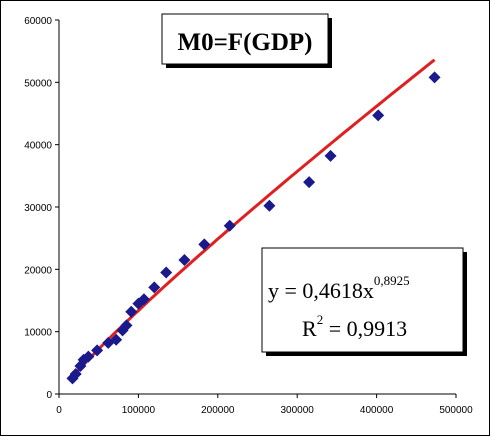  Describe the element at coordinates (38, 333) in the screenshot. I see `y-tick-label: 10000` at that location.